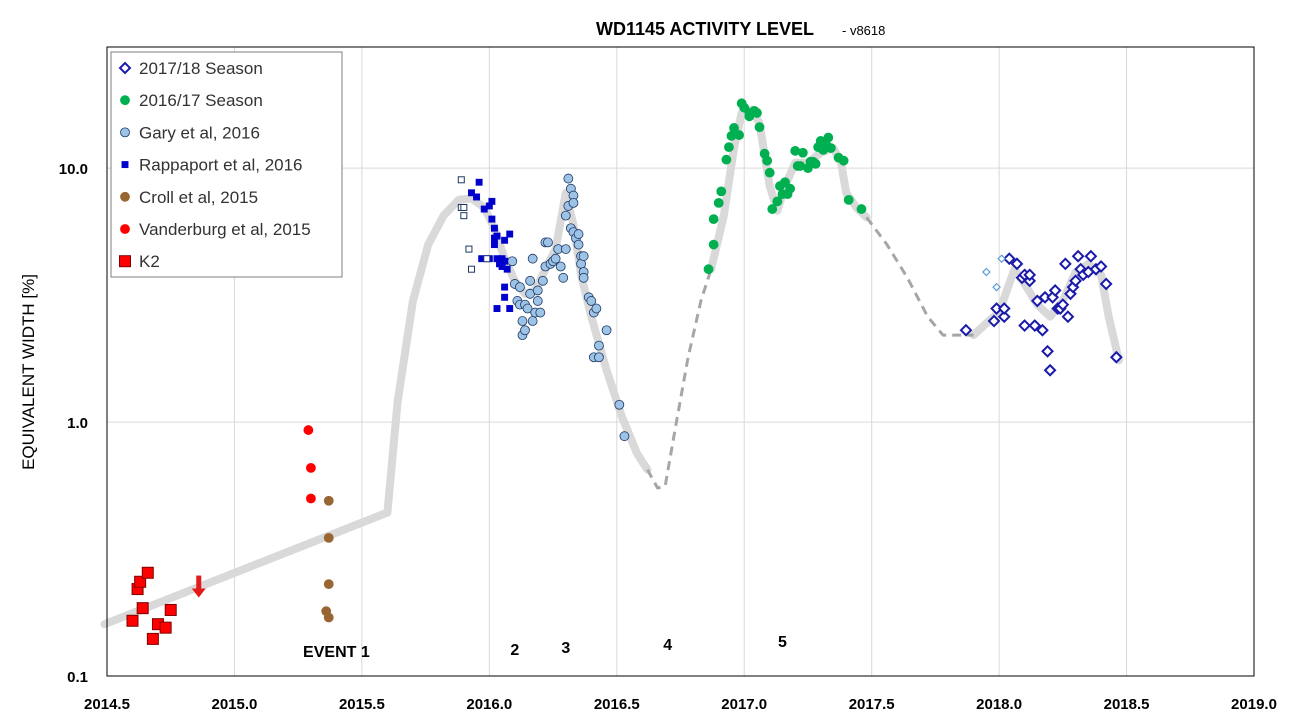  What do you see at coordinates (201, 100) in the screenshot?
I see `legend-label: 2016/17 Season` at bounding box center [201, 100].